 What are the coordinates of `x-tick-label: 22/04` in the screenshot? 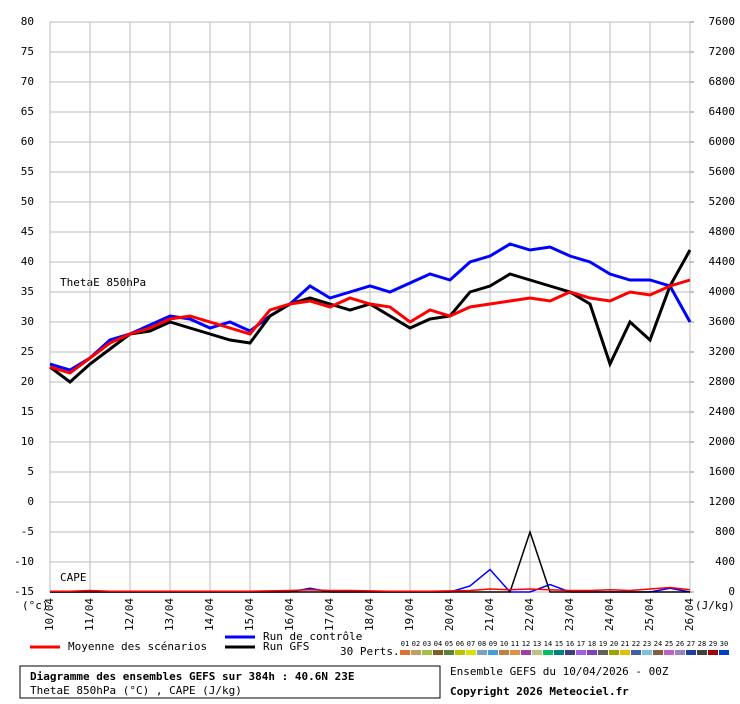 It's located at (529, 614).